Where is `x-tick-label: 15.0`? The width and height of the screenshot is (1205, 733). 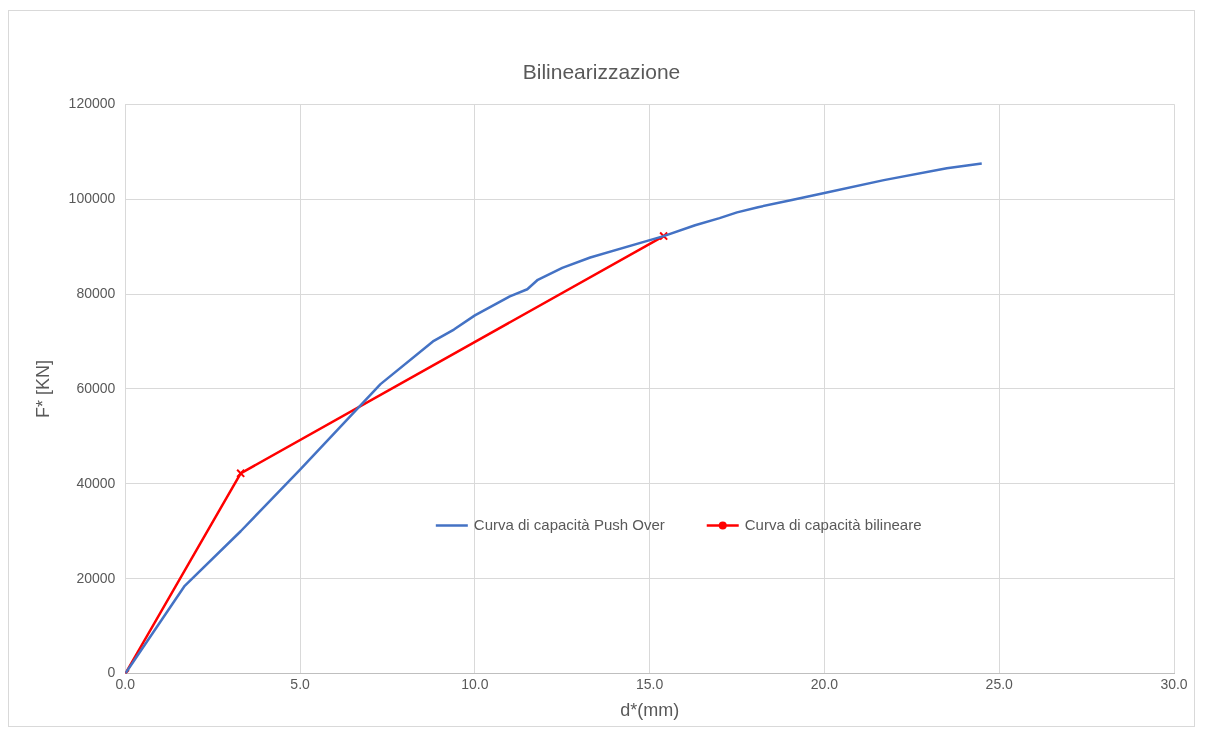
x-tick-label: 15.0 is located at coordinates (650, 683).